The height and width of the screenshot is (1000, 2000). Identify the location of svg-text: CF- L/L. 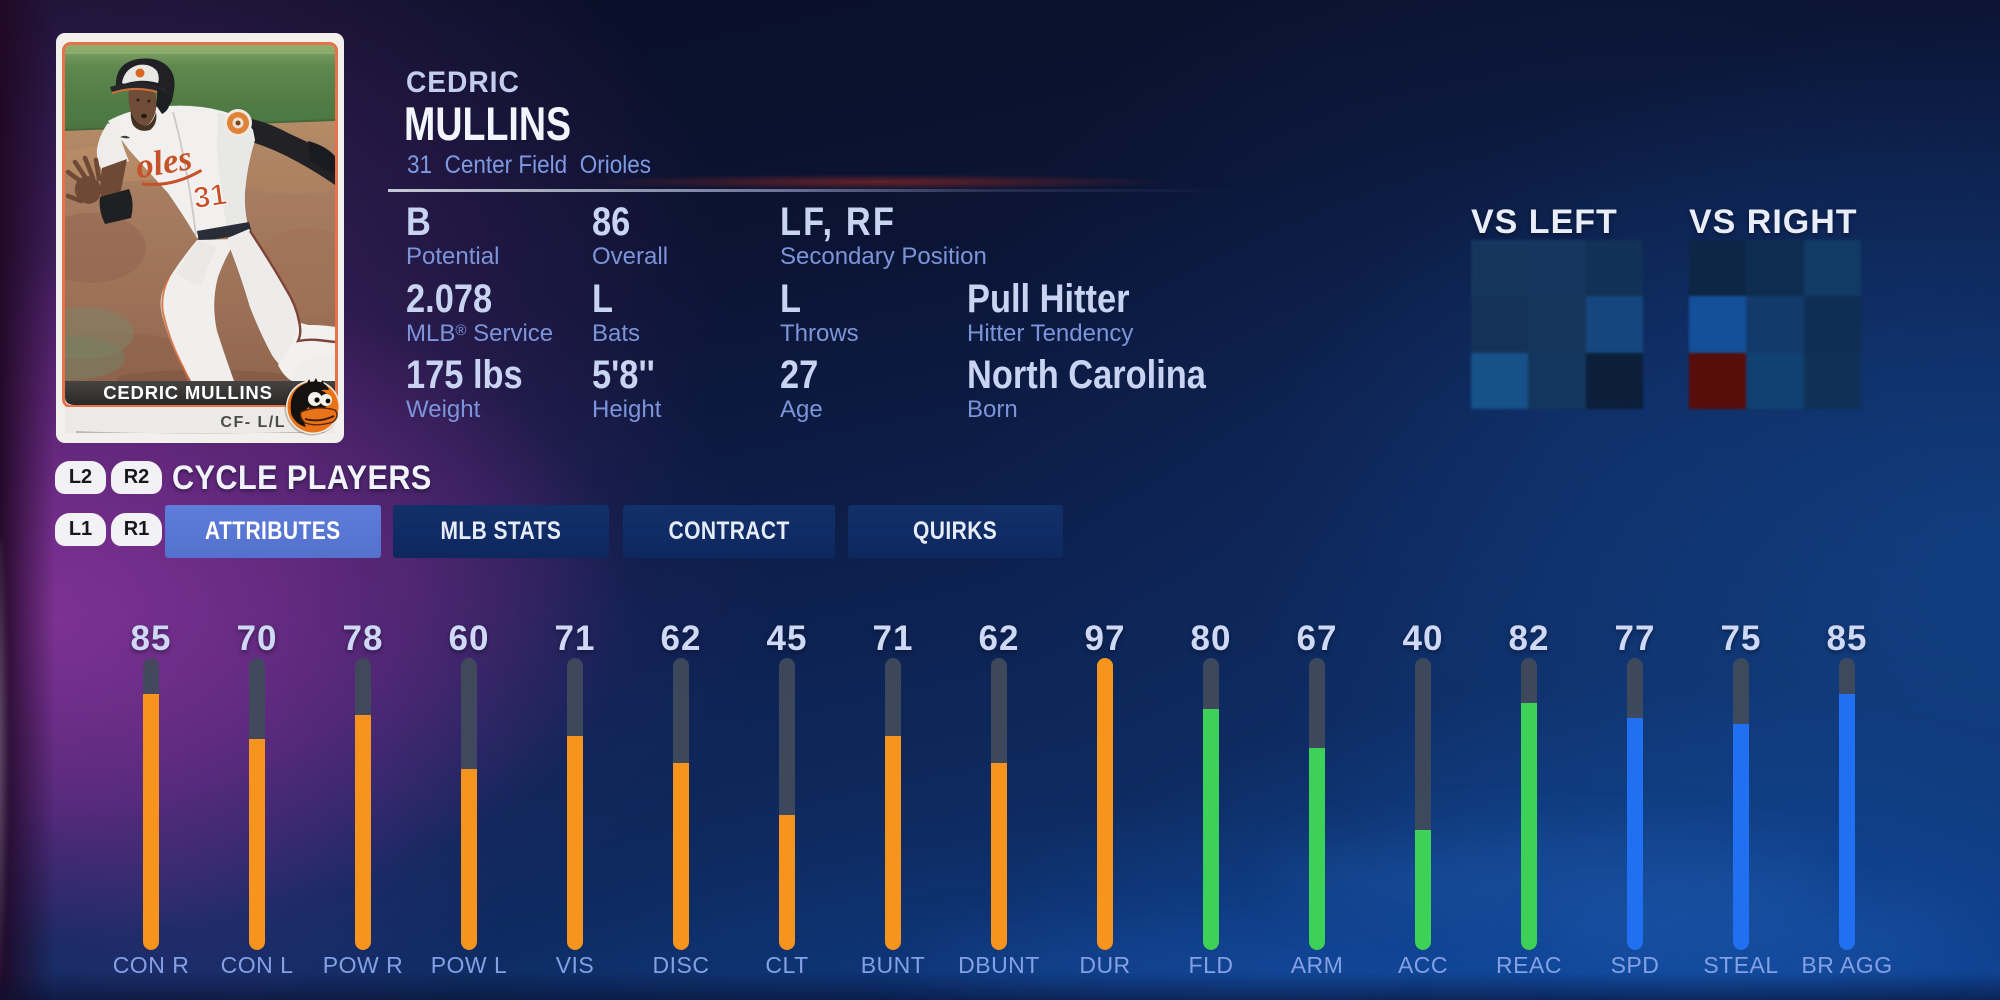
(253, 422).